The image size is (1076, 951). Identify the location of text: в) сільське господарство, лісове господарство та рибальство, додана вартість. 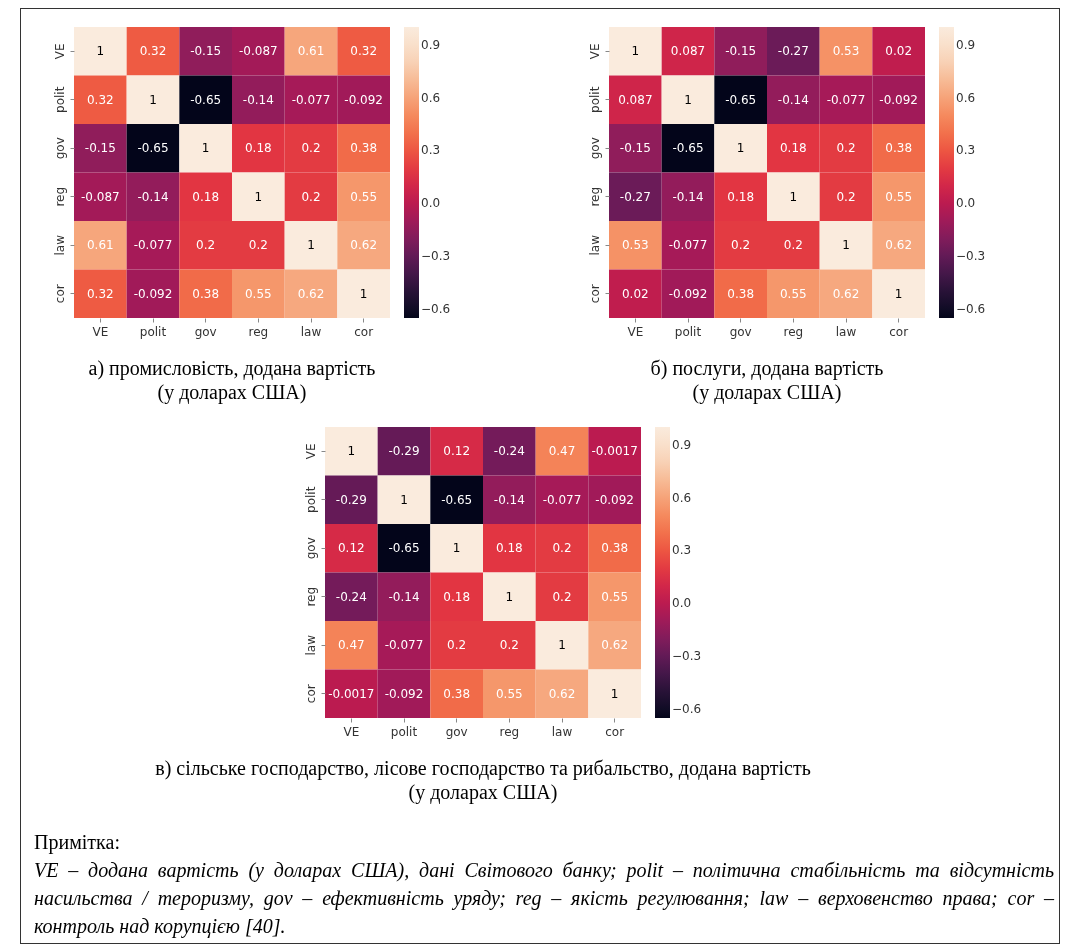
(483, 768).